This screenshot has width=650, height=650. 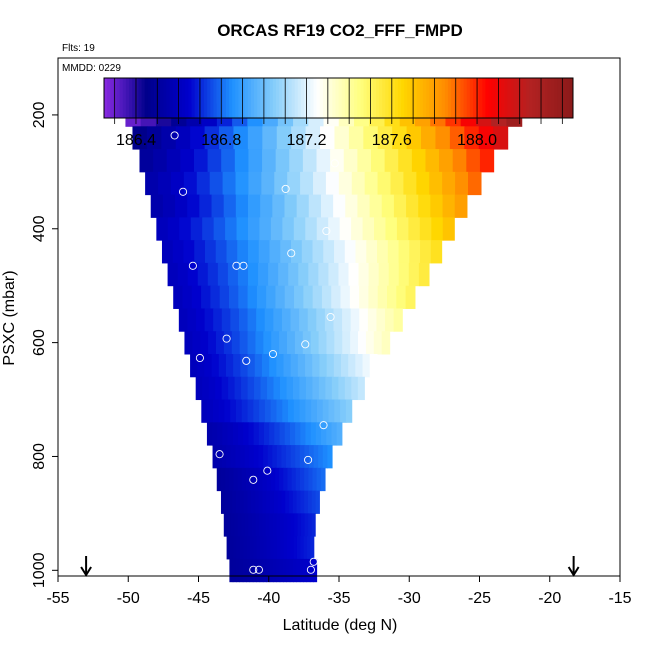 I want to click on x-axis-label: Latitude (deg N), so click(x=340, y=625).